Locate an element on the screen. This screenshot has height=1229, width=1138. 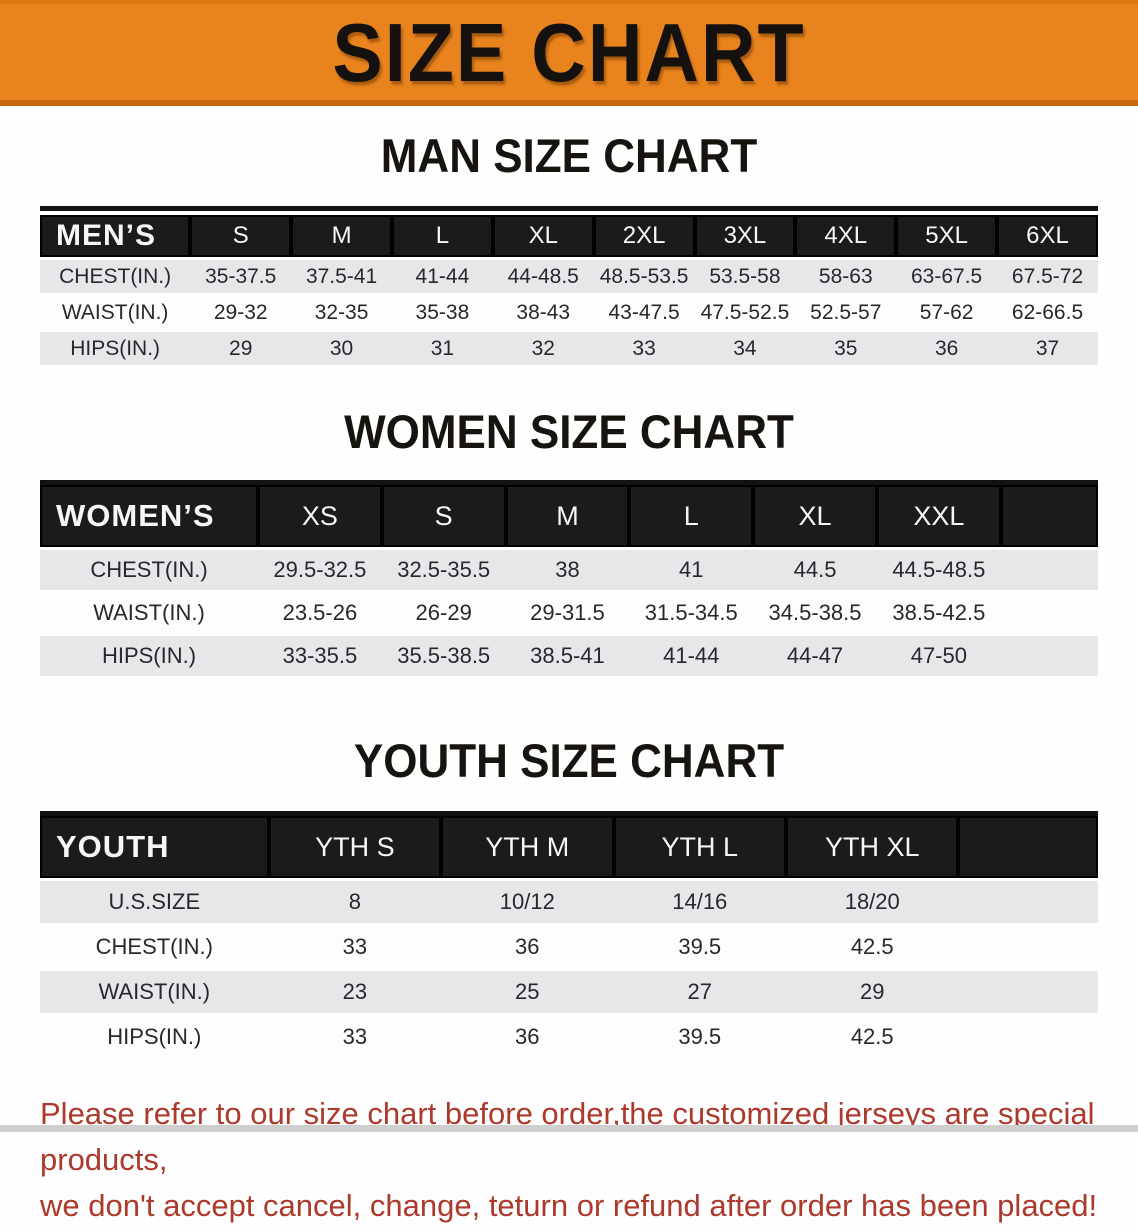
size-value-cell: 31 is located at coordinates (442, 348).